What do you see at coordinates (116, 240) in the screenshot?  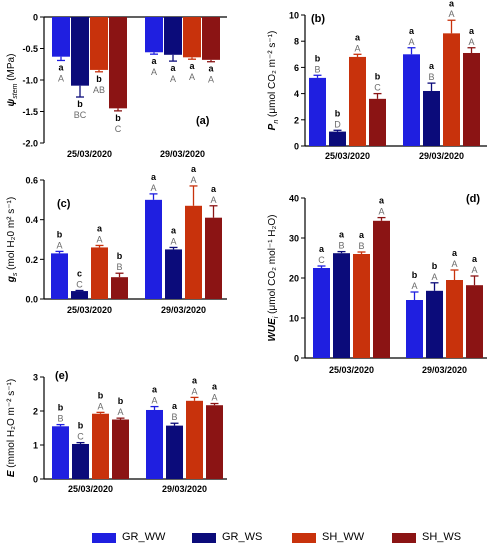 I see `chart-panel-3: 0.0 0.2 0.4 0.6 gs (mol H₂0 m² s⁻¹)` at bounding box center [116, 240].